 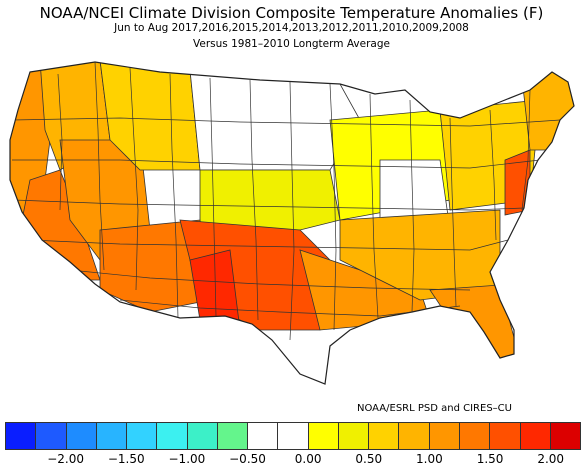 I want to click on data-credit: NOAA/ESRL PSD and CIRES–CU, so click(x=434, y=408).